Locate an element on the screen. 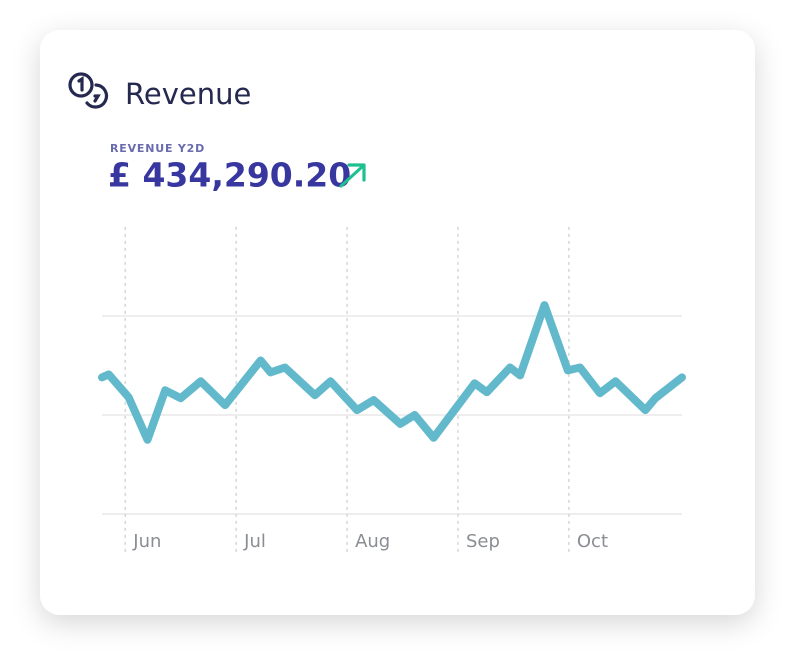 The height and width of the screenshot is (666, 795). x-tick-label: Oct is located at coordinates (592, 541).